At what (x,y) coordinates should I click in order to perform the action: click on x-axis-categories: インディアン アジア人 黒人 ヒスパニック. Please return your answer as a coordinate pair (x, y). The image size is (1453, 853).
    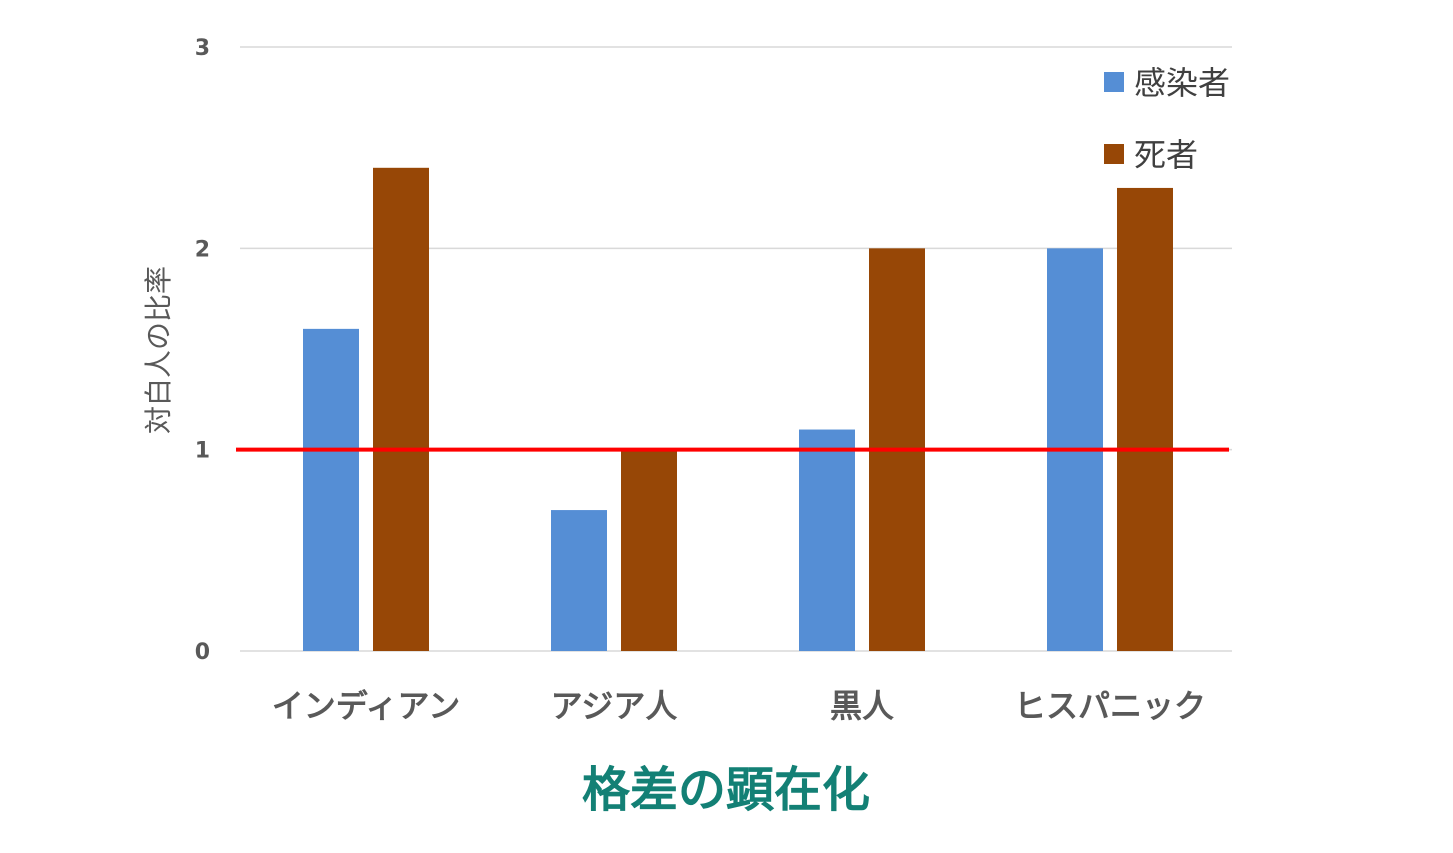
    Looking at the image, I should click on (739, 706).